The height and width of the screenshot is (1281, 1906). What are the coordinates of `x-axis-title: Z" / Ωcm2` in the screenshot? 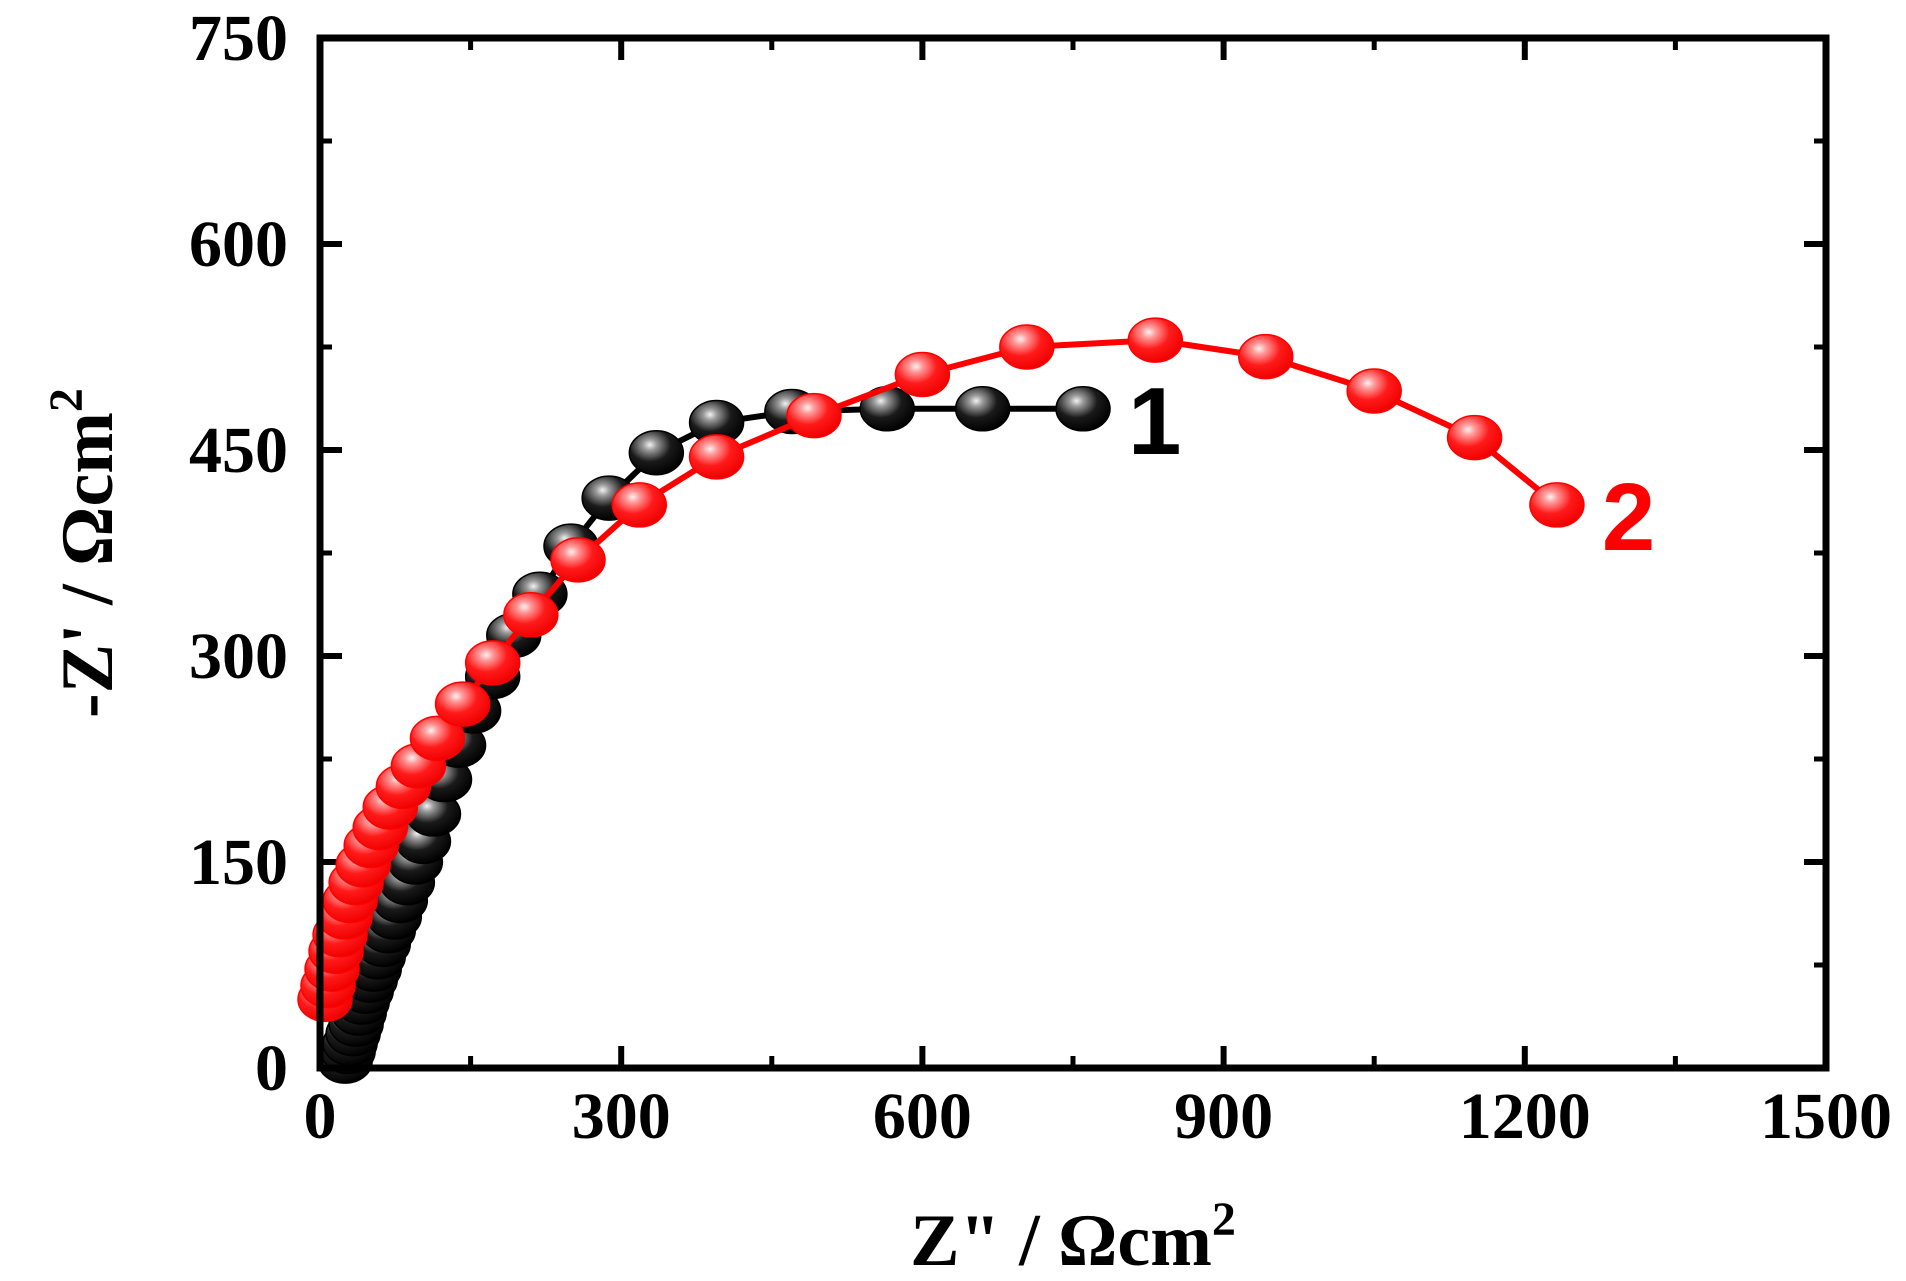 It's located at (1073, 1237).